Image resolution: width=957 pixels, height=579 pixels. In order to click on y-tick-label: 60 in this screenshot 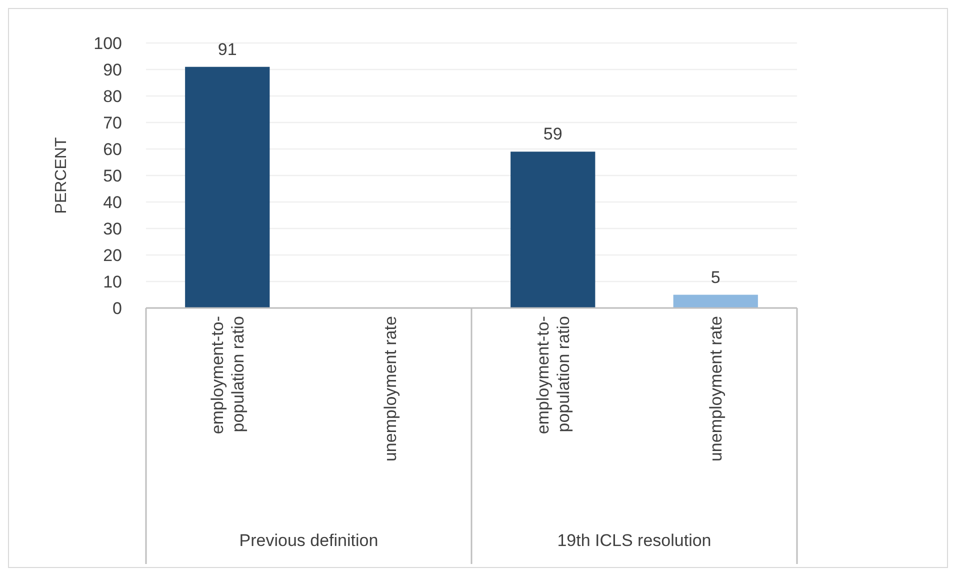, I will do `click(112, 149)`.